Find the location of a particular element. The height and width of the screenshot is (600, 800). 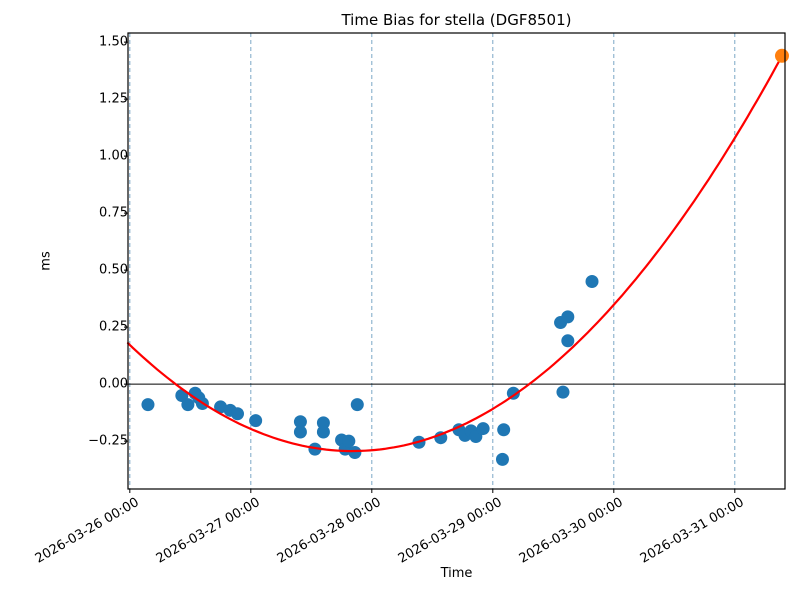

y-tick-label: 1.00 is located at coordinates (113, 156).